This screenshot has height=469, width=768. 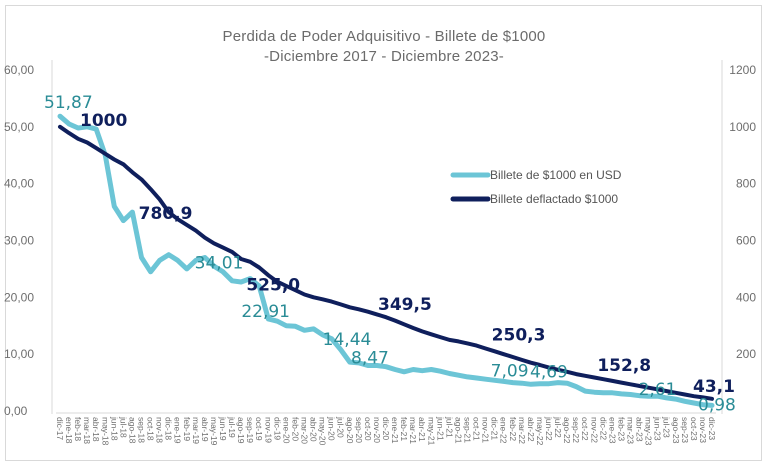 I want to click on y-tick-label: 20,00, so click(x=19, y=297).